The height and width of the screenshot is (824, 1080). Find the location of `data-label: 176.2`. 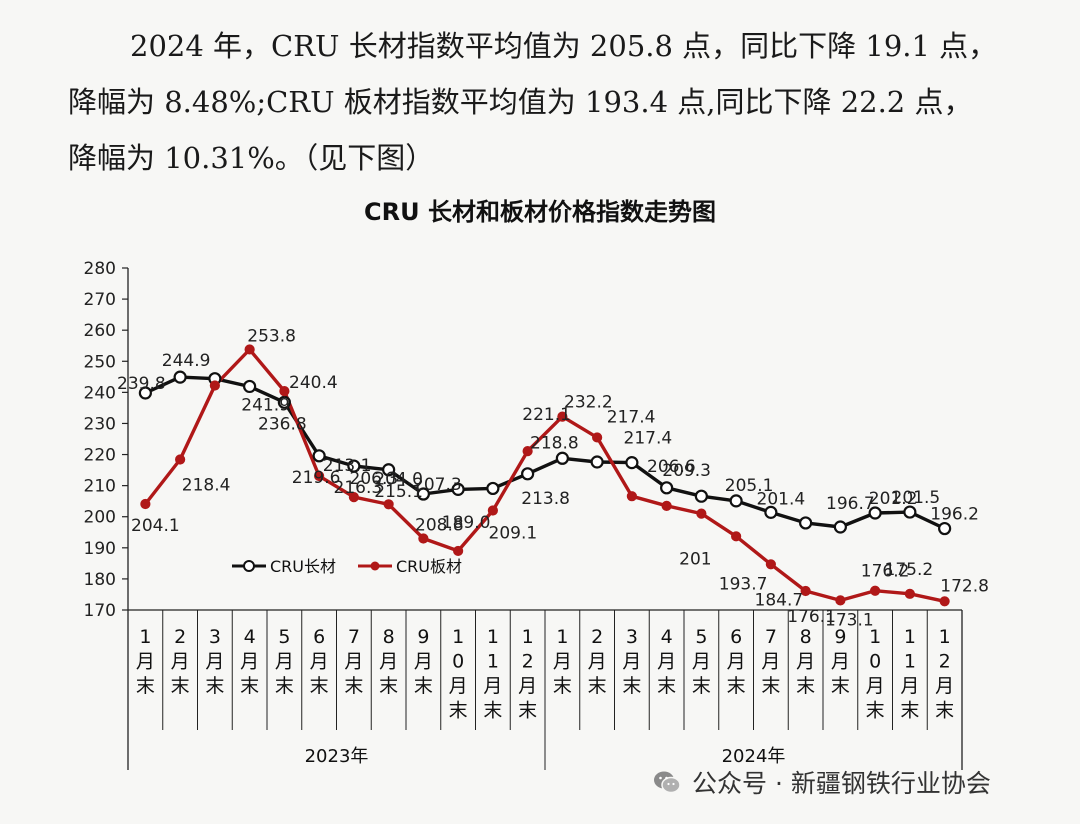

data-label: 176.2 is located at coordinates (885, 572).